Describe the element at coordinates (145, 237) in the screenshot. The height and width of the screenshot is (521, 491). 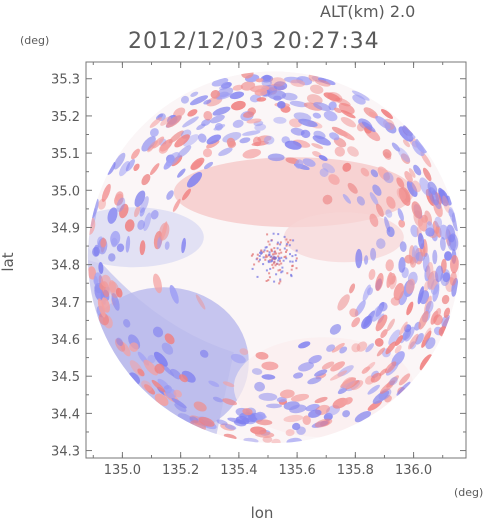
I see `negative-region` at that location.